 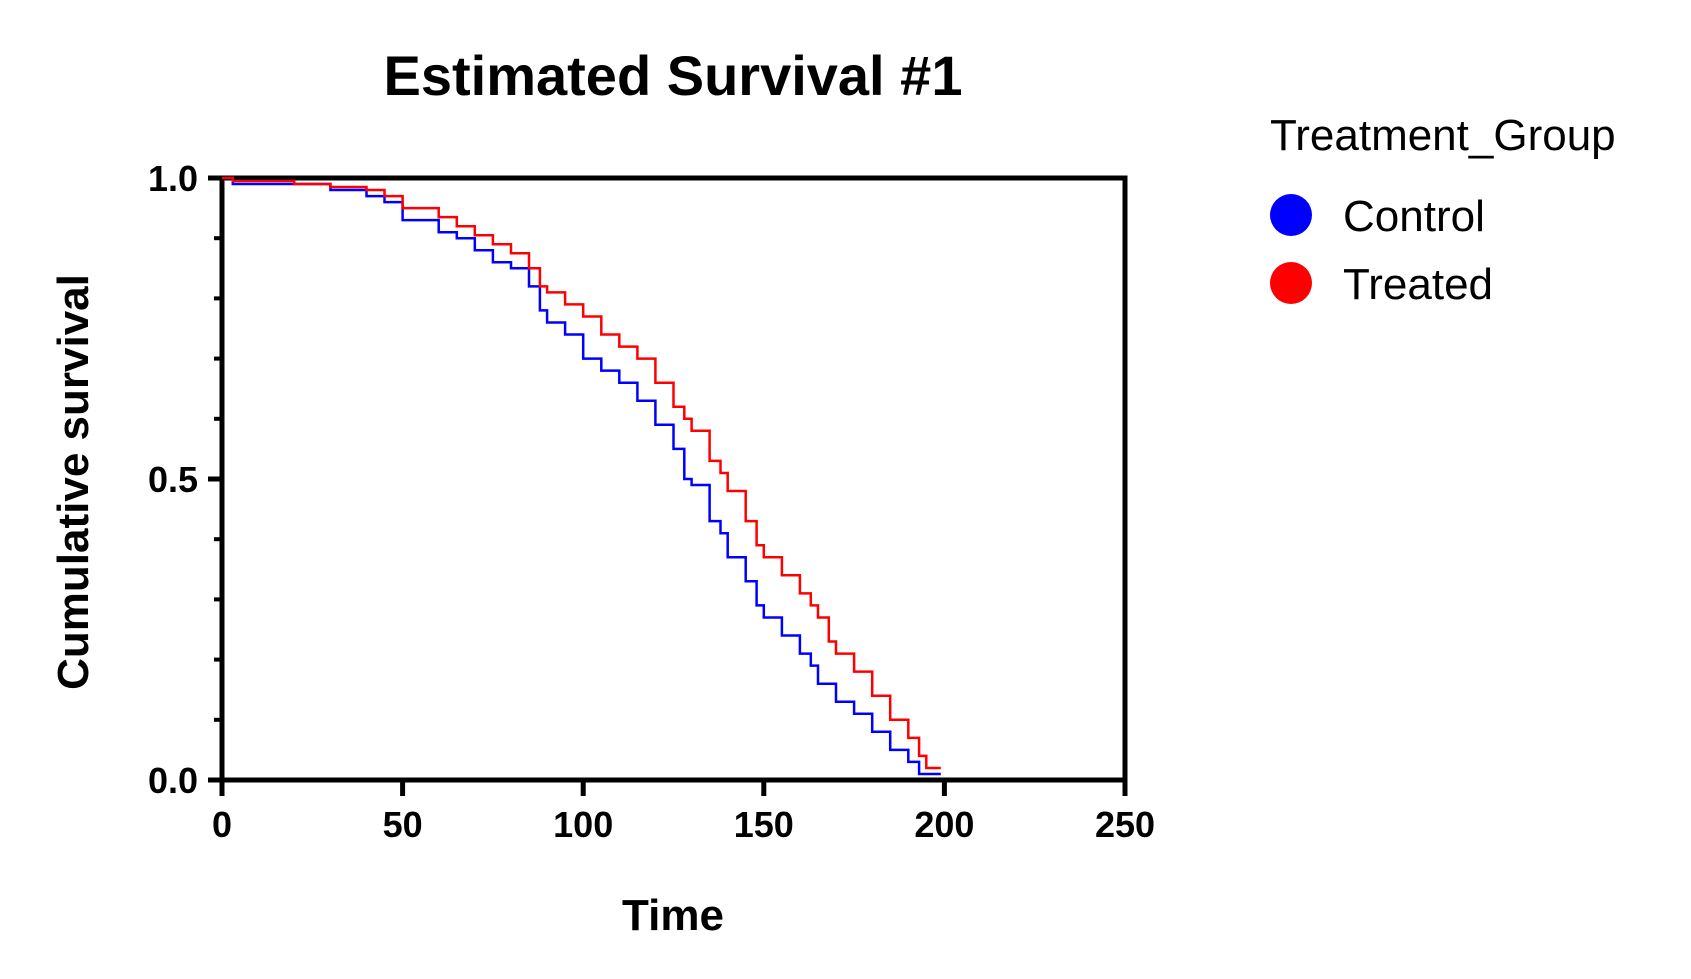 What do you see at coordinates (764, 824) in the screenshot?
I see `x-tick-label: 150` at bounding box center [764, 824].